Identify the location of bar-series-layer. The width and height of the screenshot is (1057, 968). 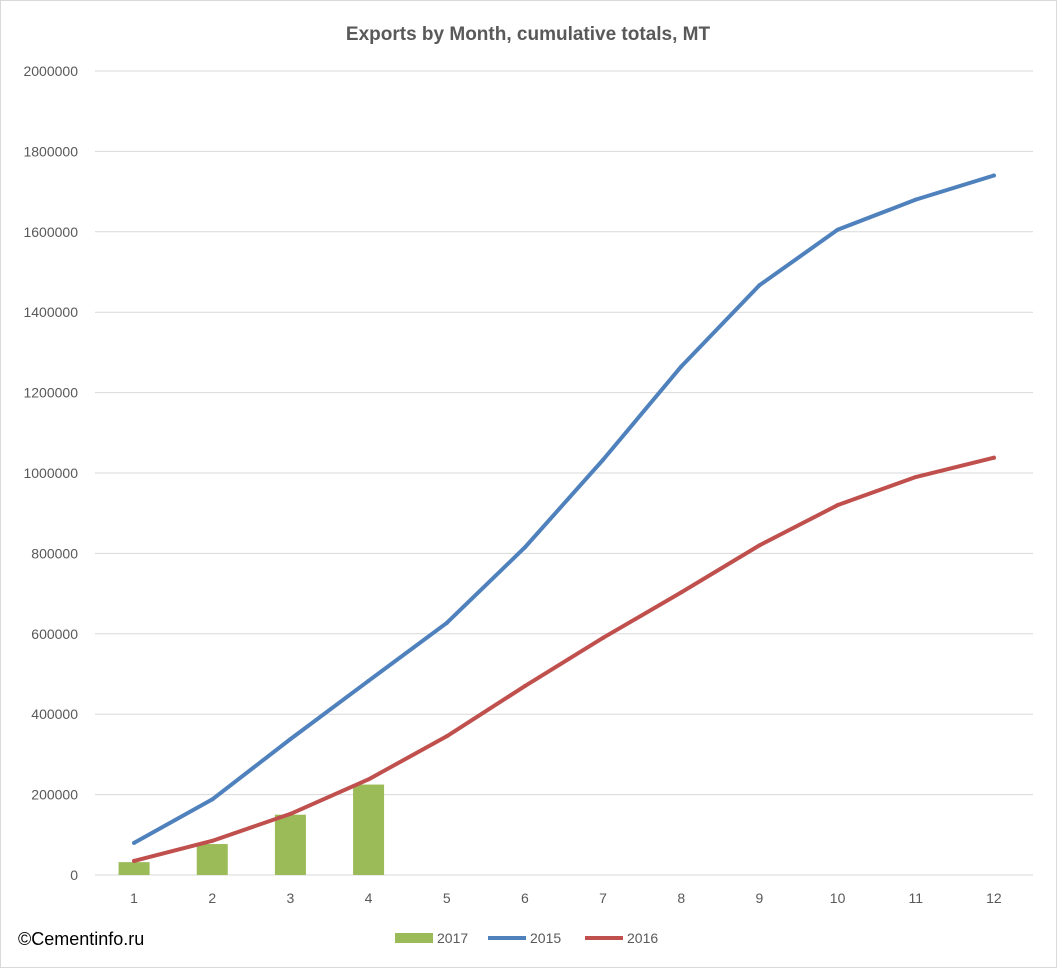
(251, 829).